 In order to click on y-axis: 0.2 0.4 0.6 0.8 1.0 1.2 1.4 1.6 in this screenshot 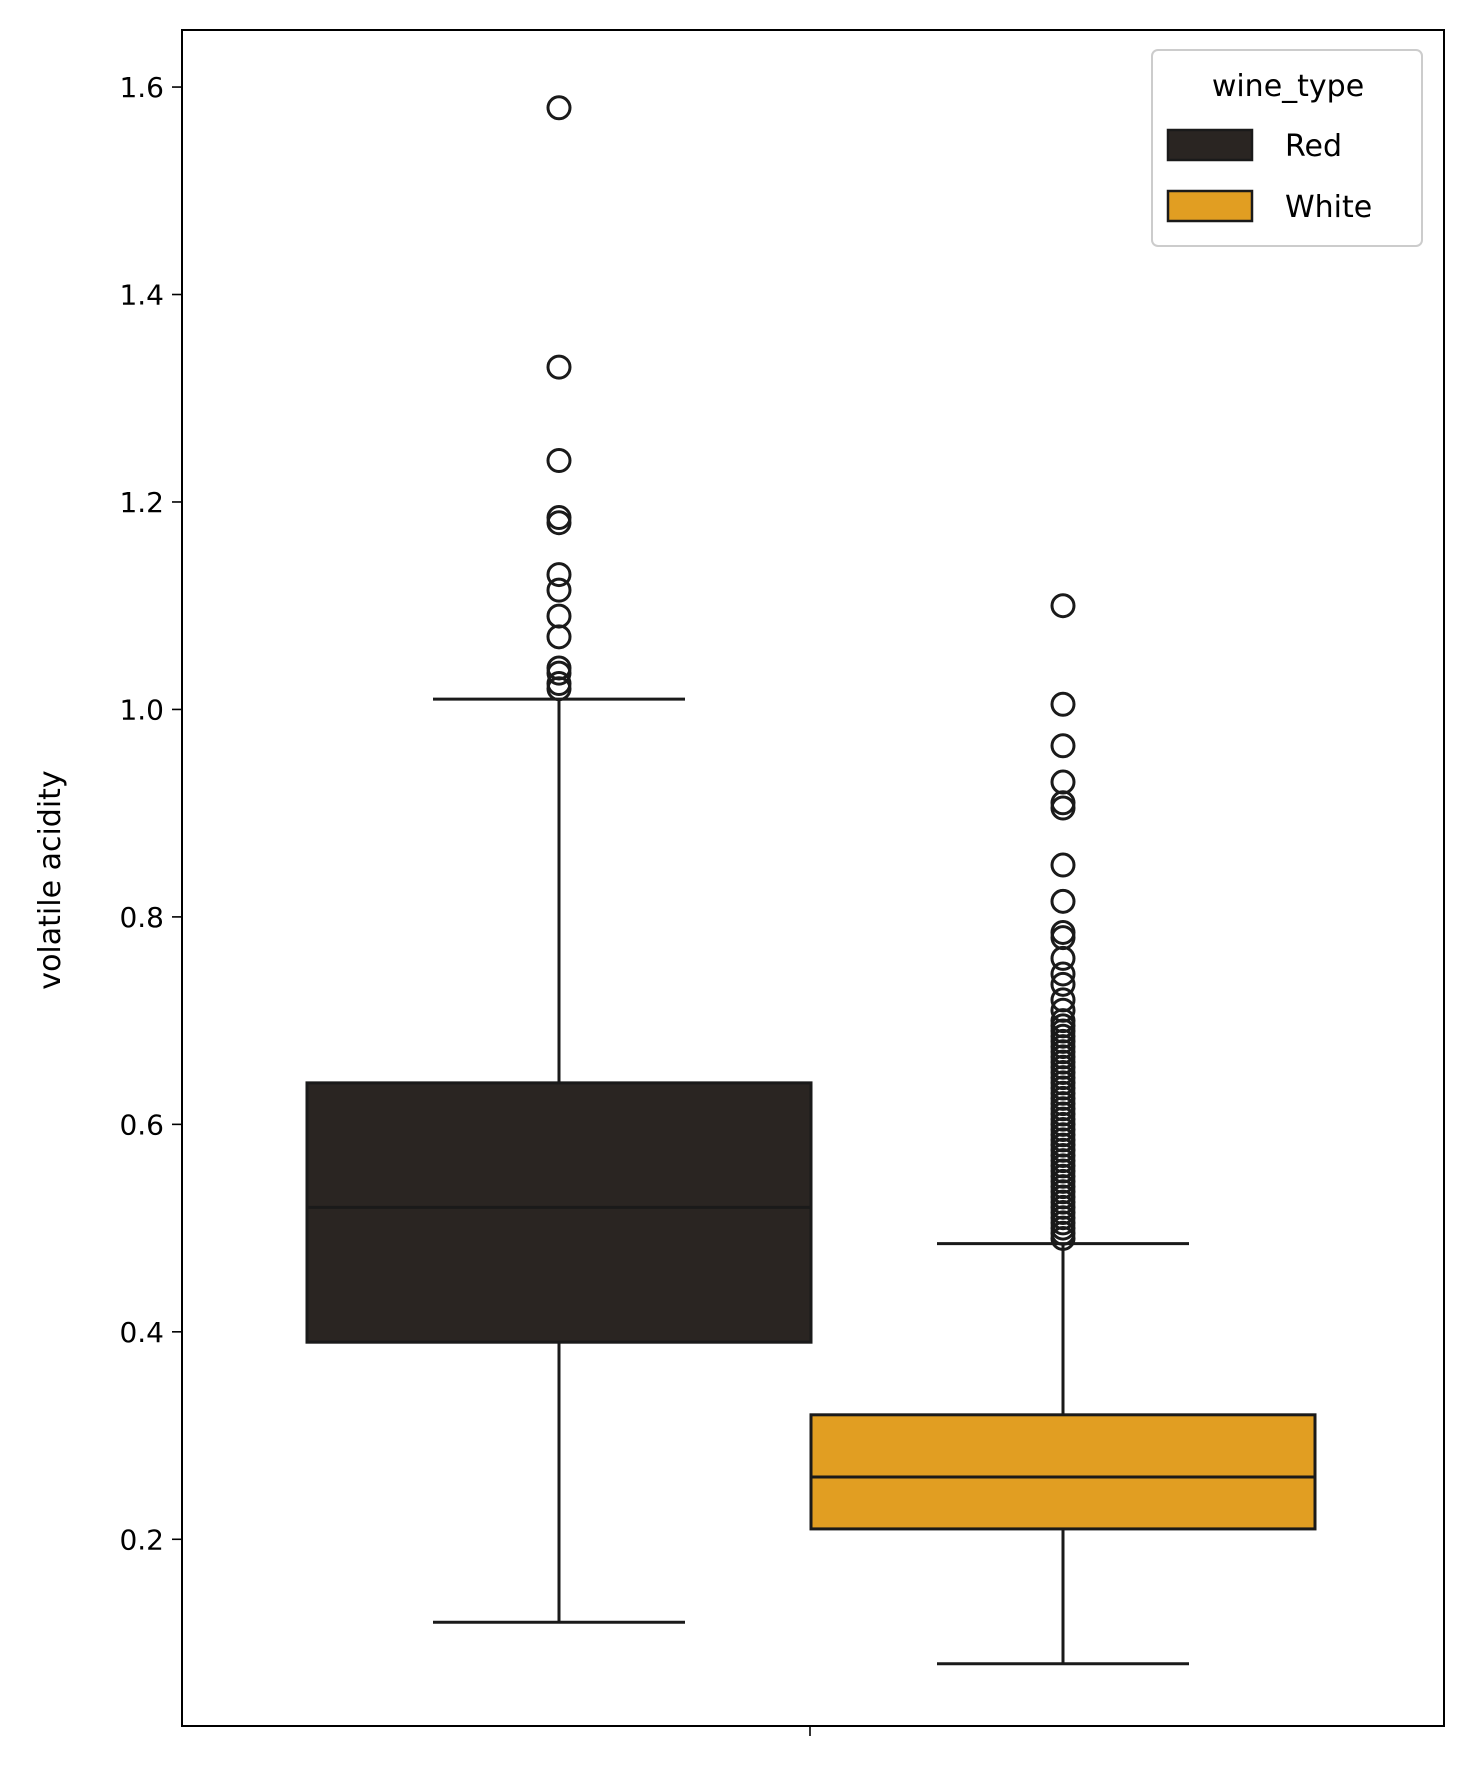, I will do `click(150, 813)`.